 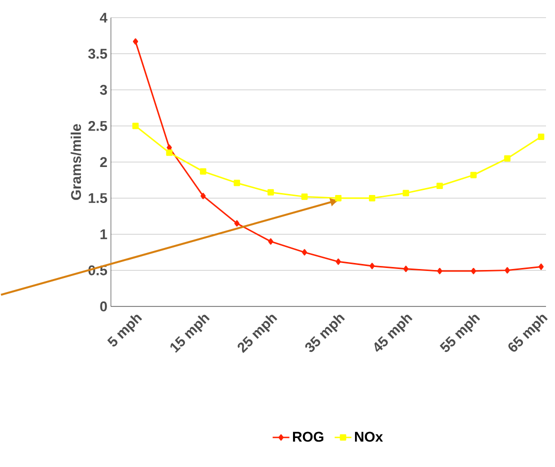 What do you see at coordinates (308, 437) in the screenshot?
I see `legend-label: ROG` at bounding box center [308, 437].